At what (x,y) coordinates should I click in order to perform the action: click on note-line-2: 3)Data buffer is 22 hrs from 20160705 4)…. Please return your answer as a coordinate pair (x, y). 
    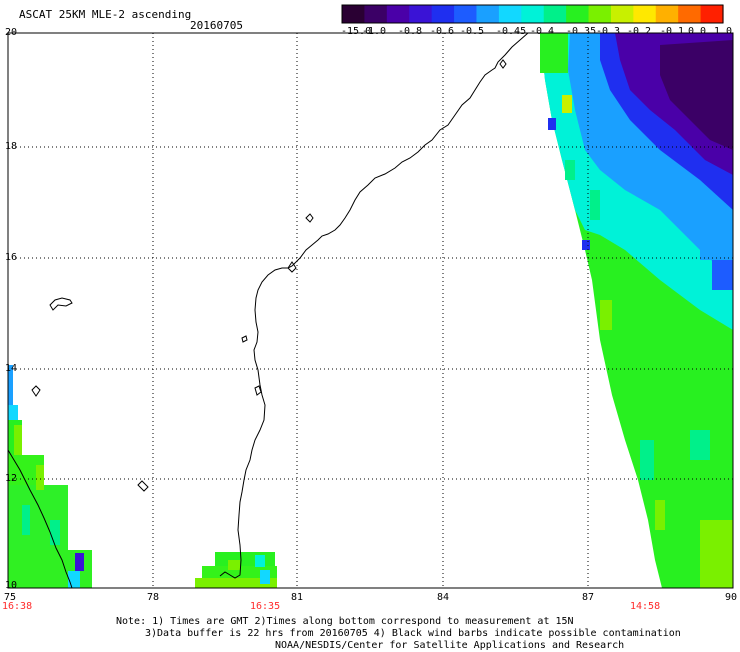
    Looking at the image, I should click on (413, 633).